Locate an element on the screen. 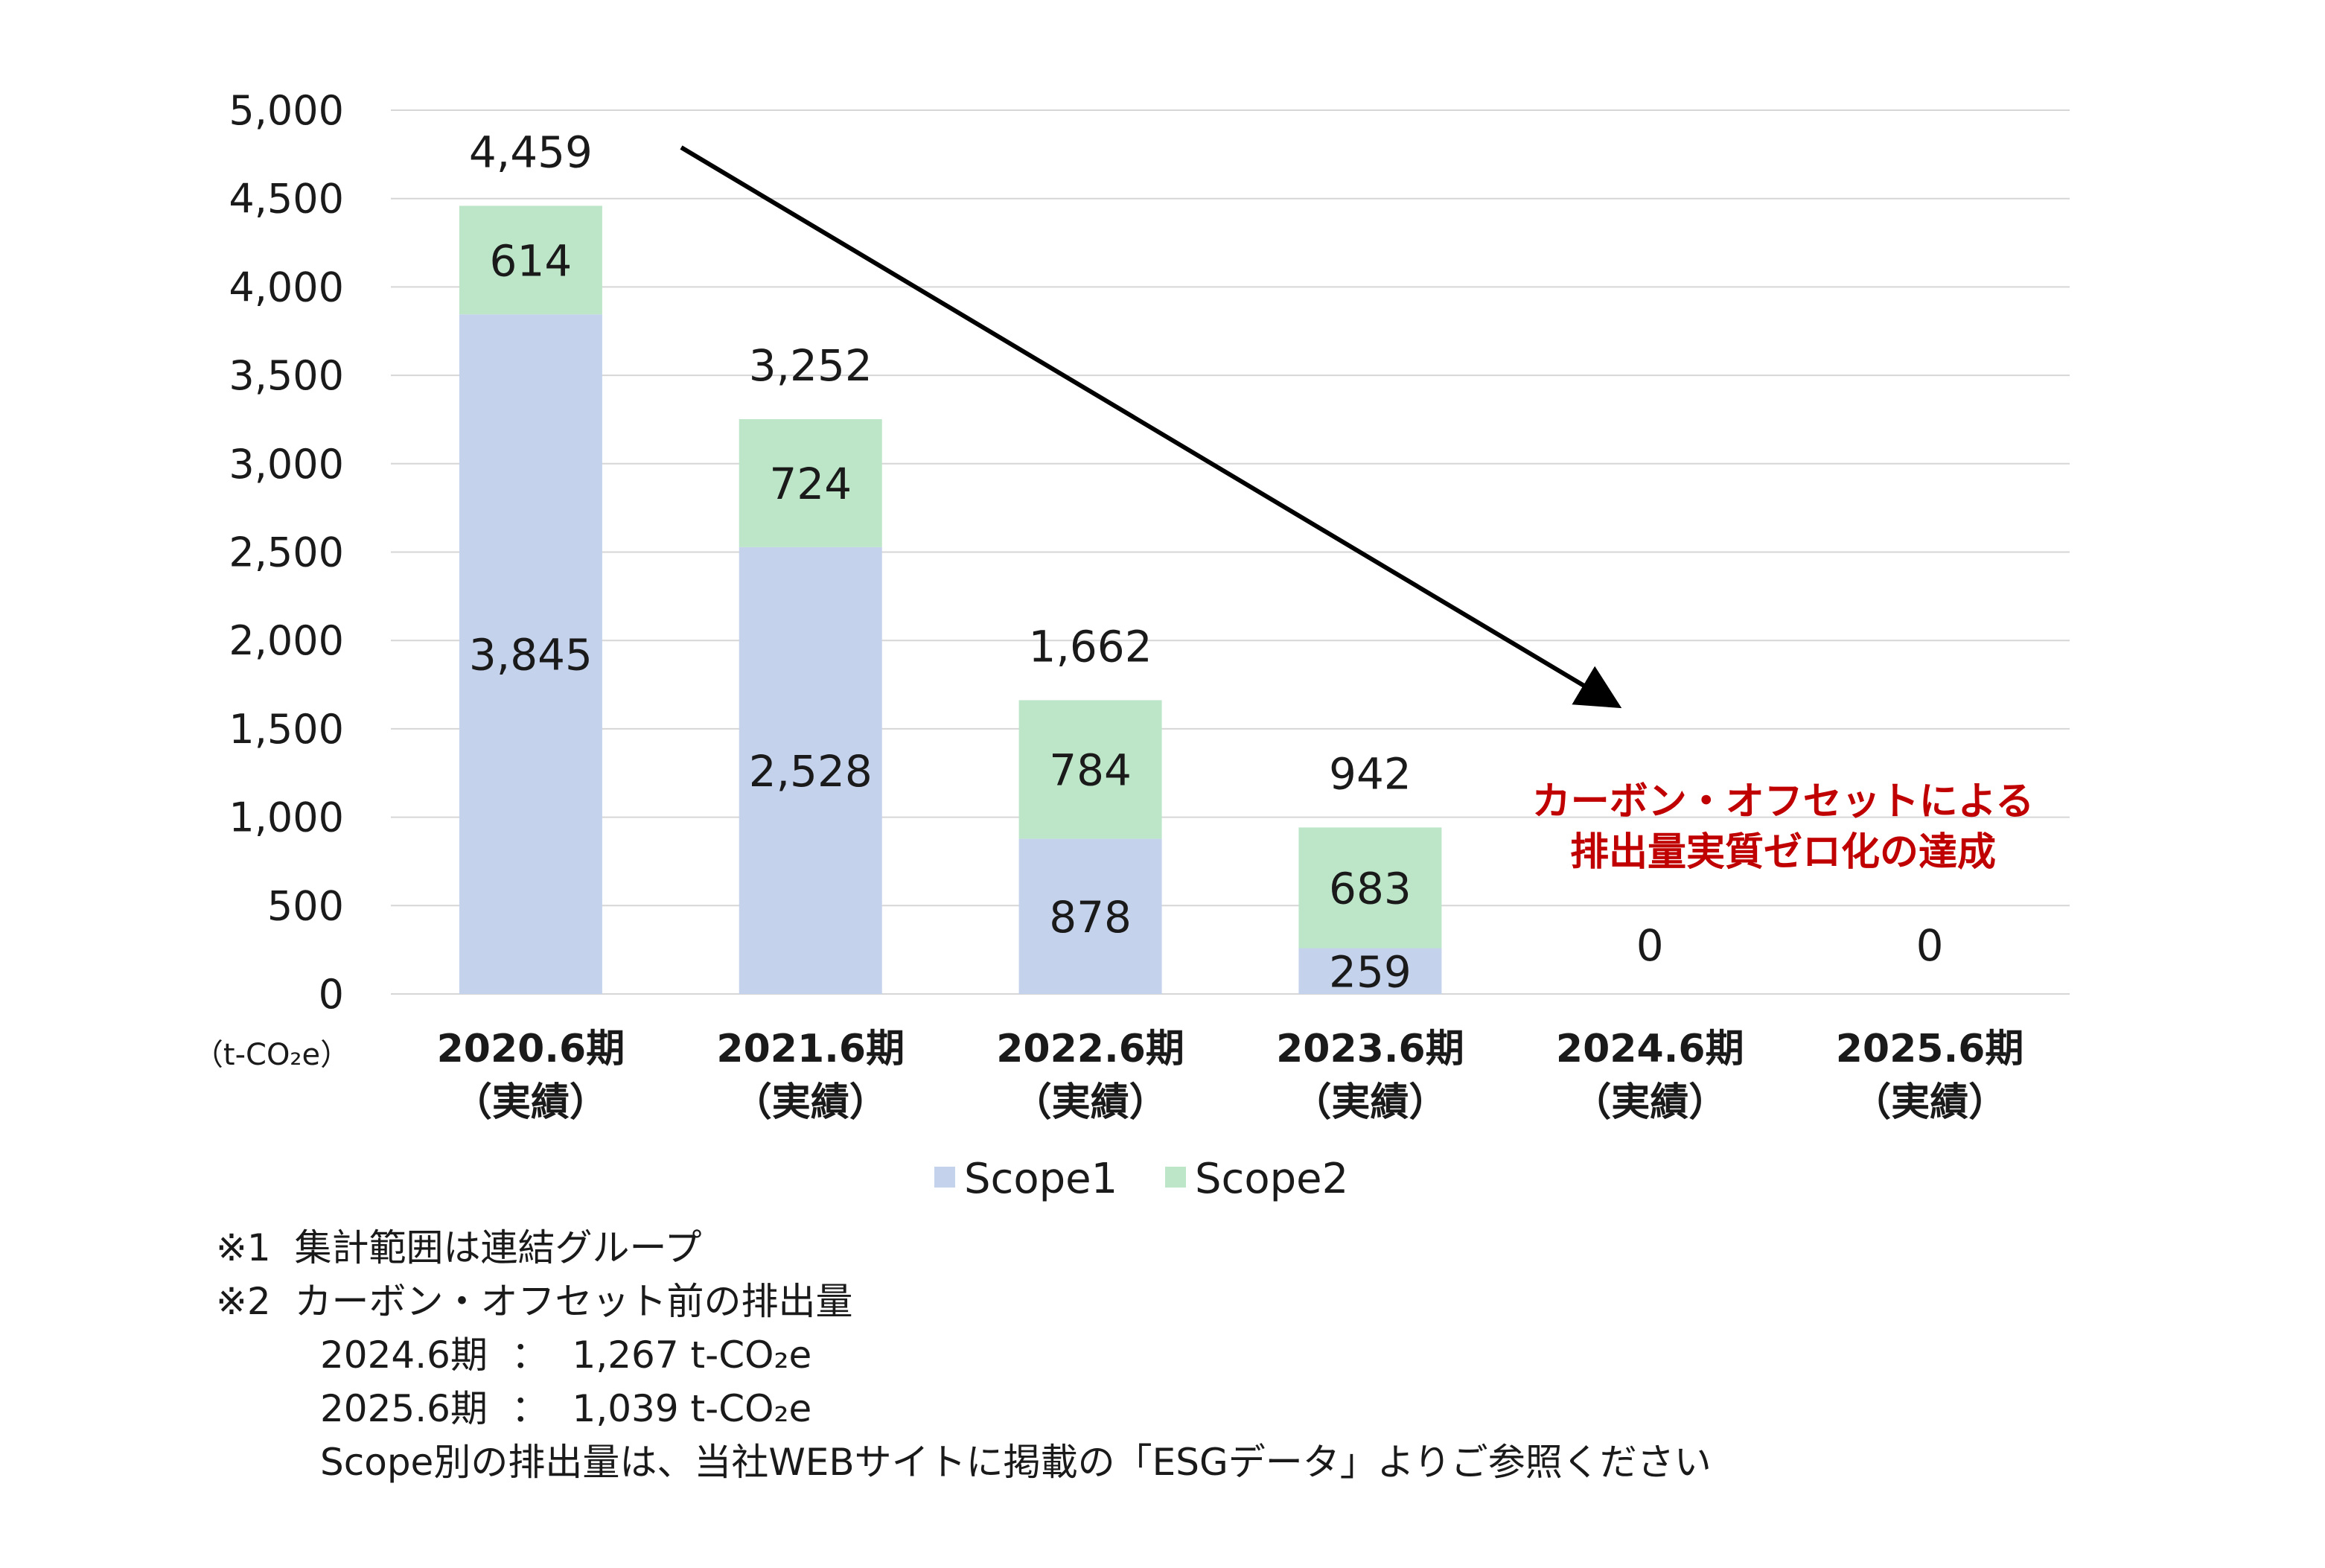 This screenshot has width=2325, height=1568. data-label-scope1: 2,528 is located at coordinates (811, 771).